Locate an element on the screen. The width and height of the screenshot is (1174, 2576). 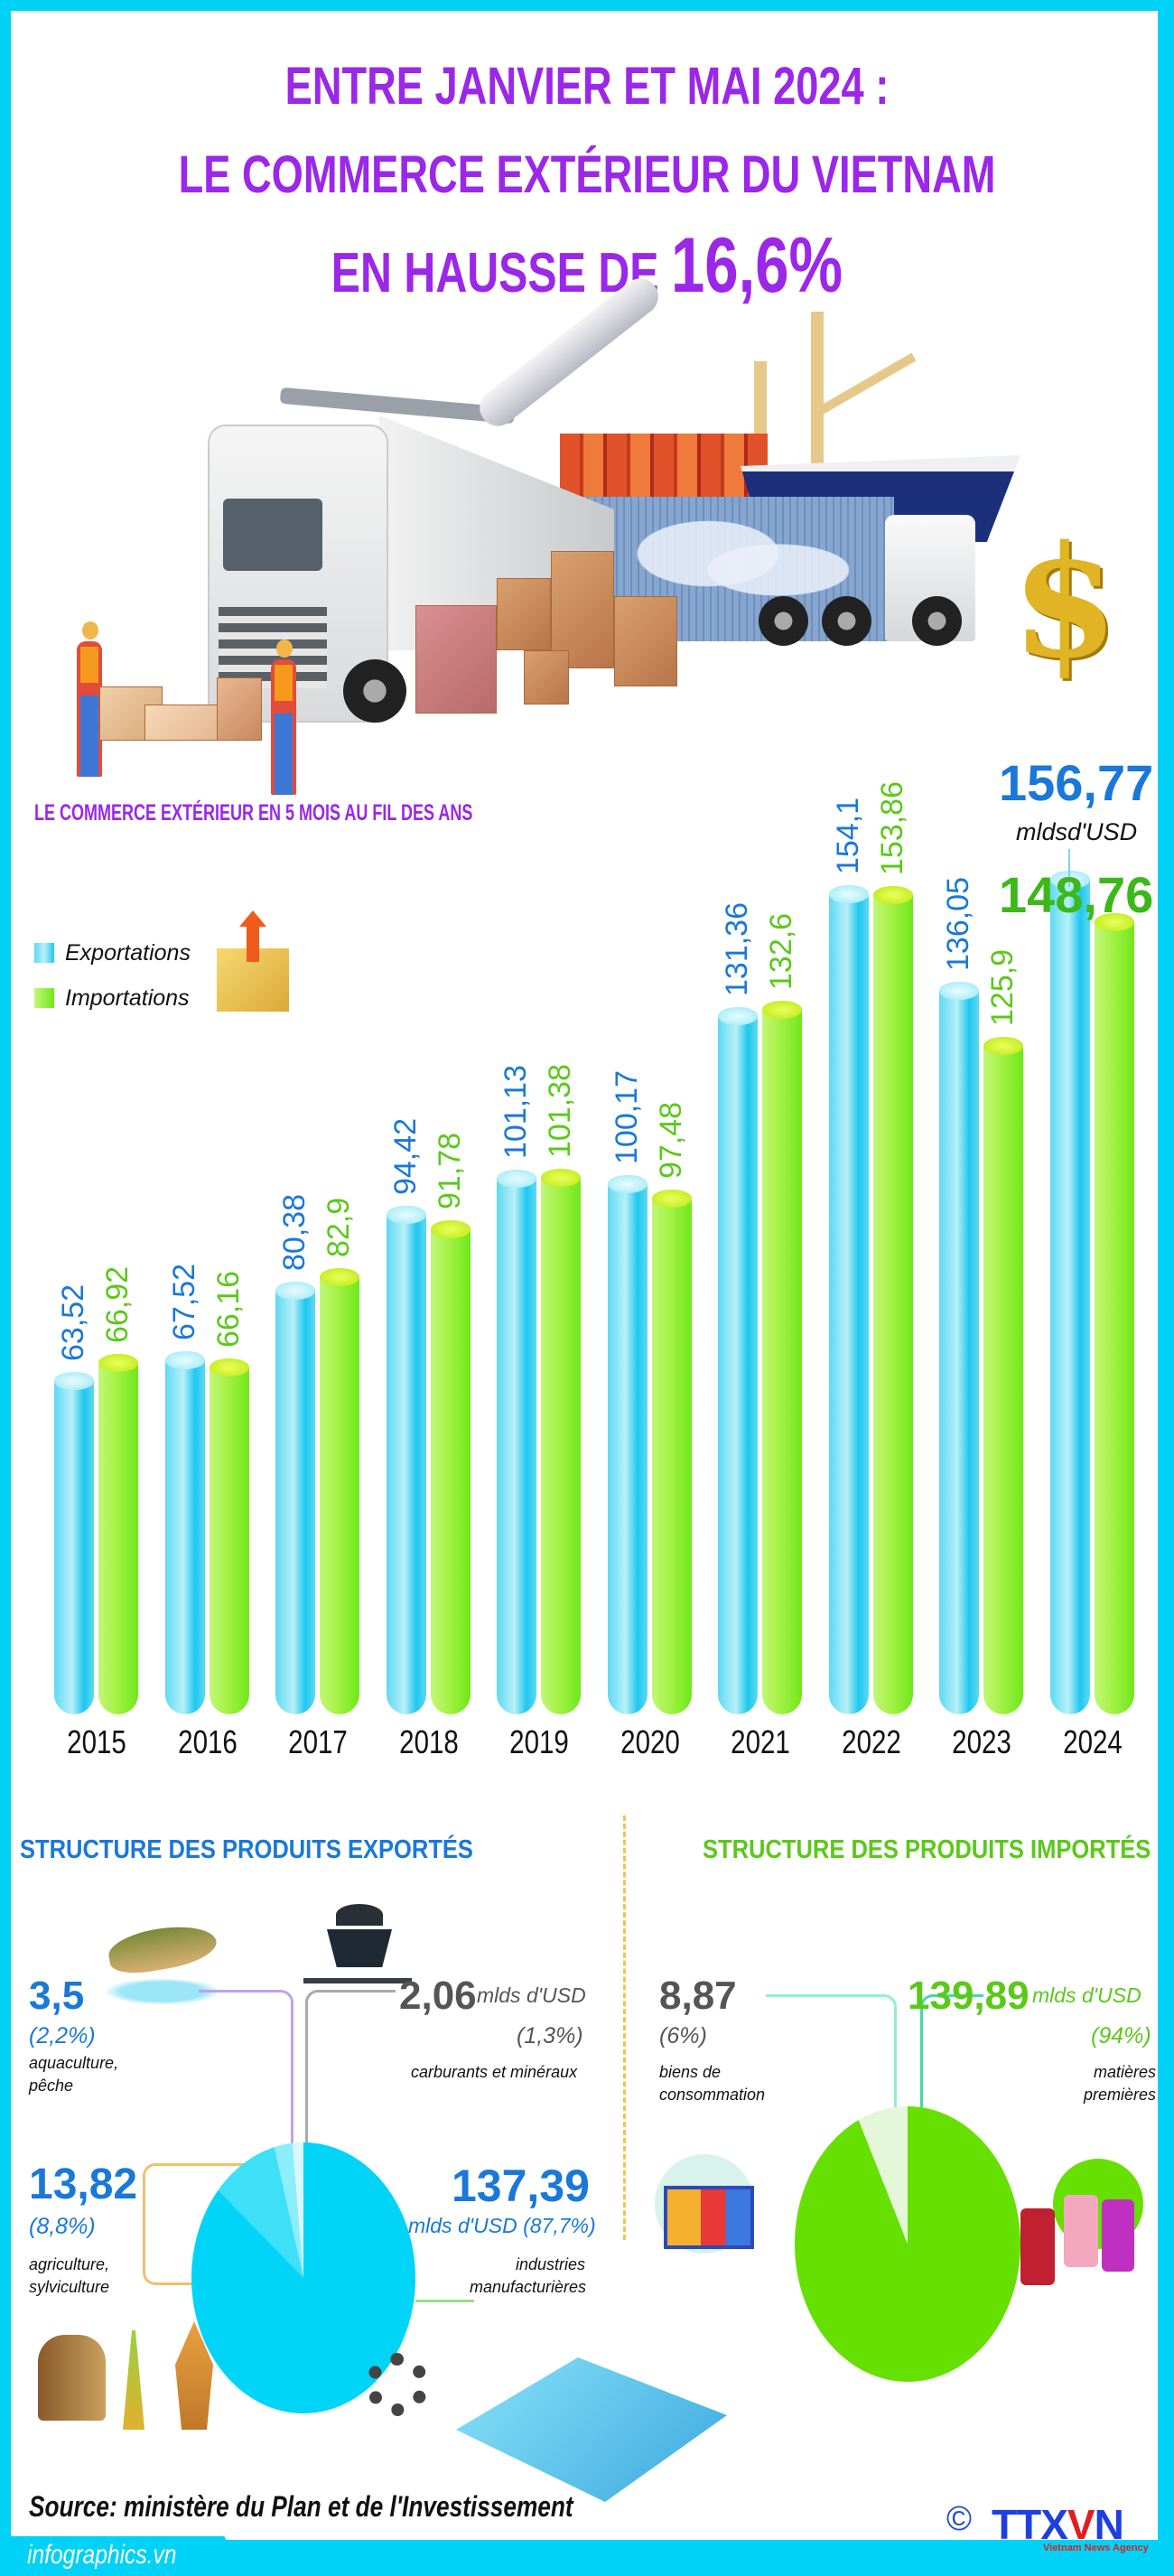
export-value-label-2022: 154,1 is located at coordinates (847, 835).